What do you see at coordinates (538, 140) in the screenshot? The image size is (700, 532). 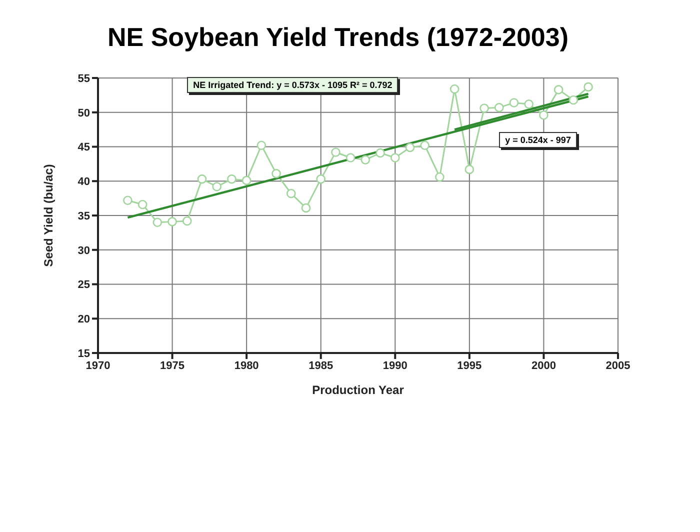 I see `annotation: y = 0.524x - 997` at bounding box center [538, 140].